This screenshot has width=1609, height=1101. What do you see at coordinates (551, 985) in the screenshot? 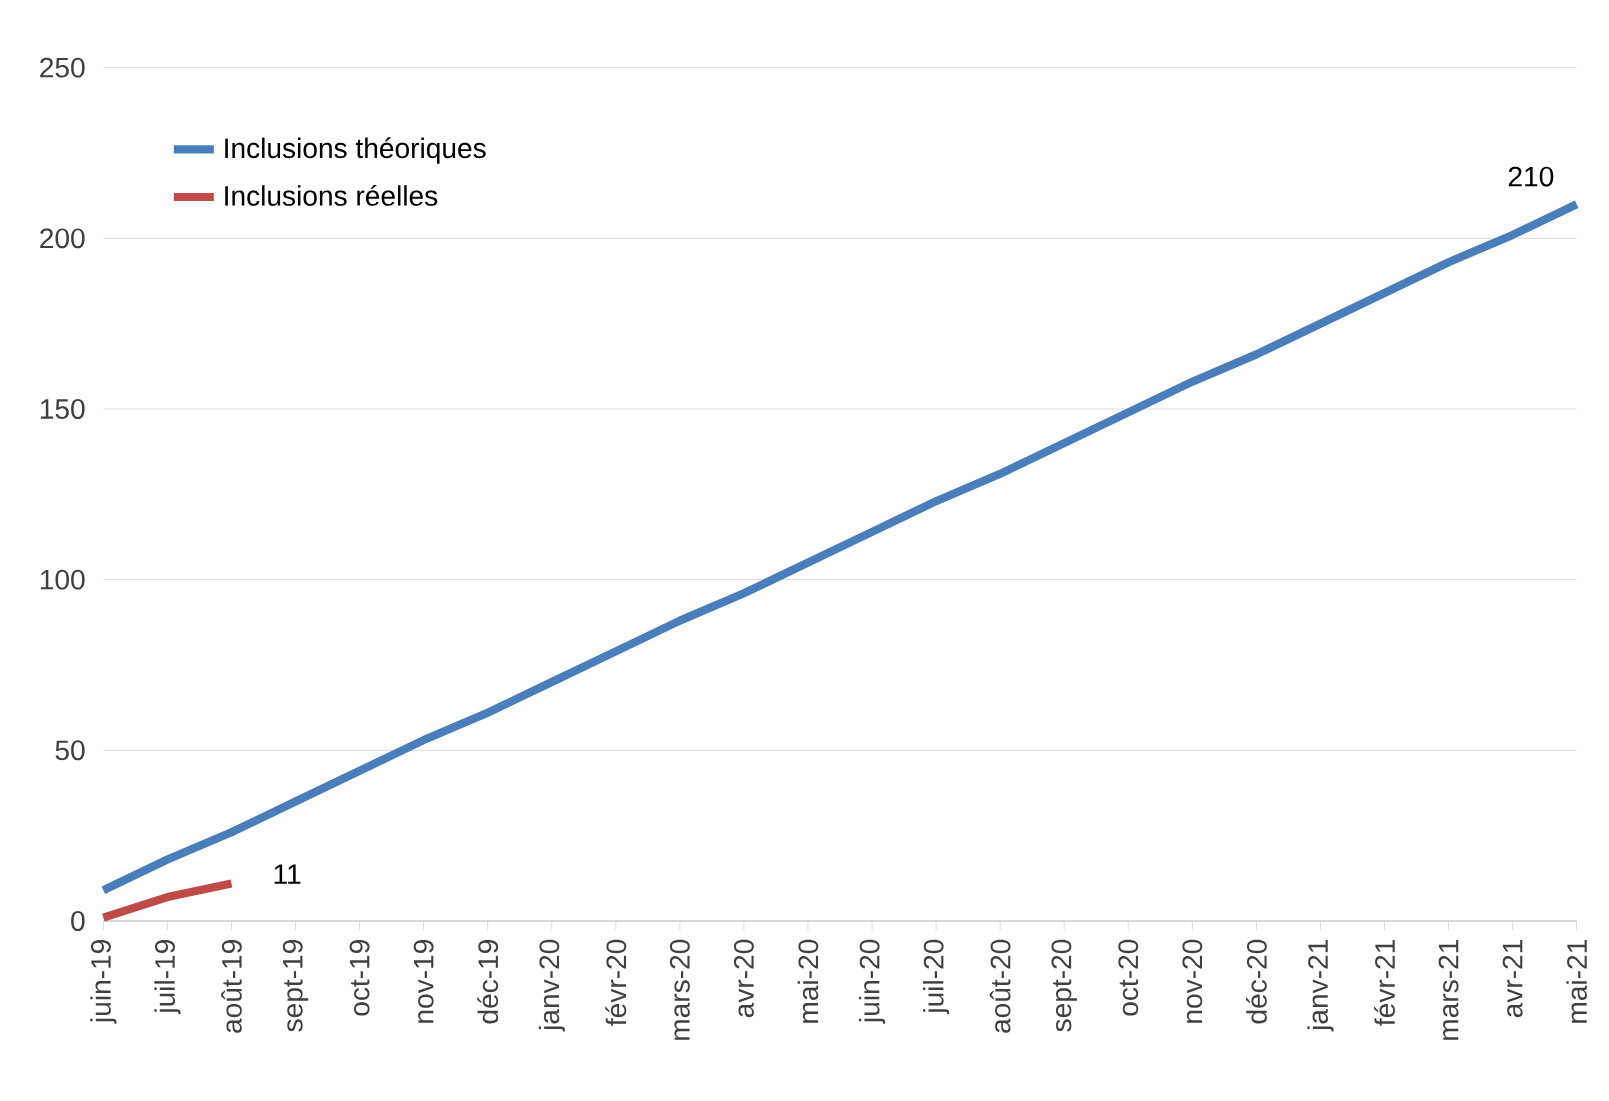
I see `x-tick-label: janv-20` at bounding box center [551, 985].